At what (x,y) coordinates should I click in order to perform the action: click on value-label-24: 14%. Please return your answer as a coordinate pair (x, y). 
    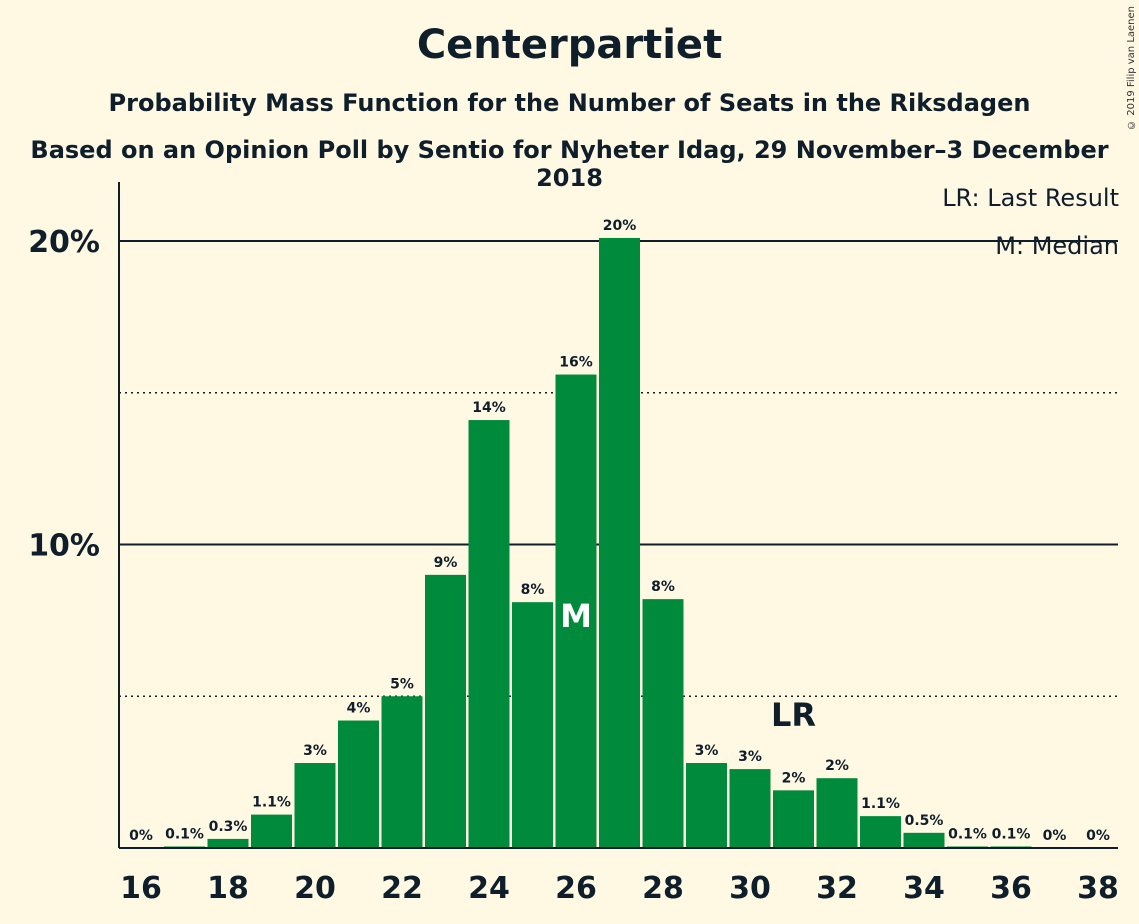
    Looking at the image, I should click on (489, 408).